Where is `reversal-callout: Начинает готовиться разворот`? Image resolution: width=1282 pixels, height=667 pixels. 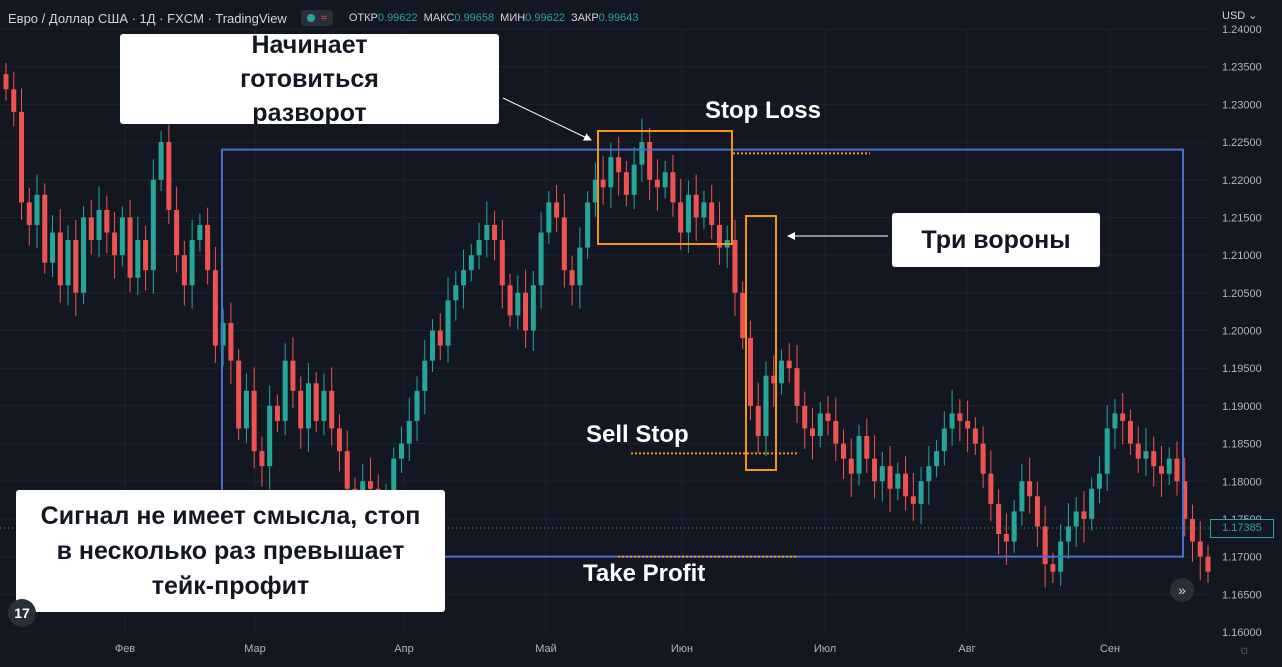
reversal-callout: Начинает готовиться разворот is located at coordinates (309, 79).